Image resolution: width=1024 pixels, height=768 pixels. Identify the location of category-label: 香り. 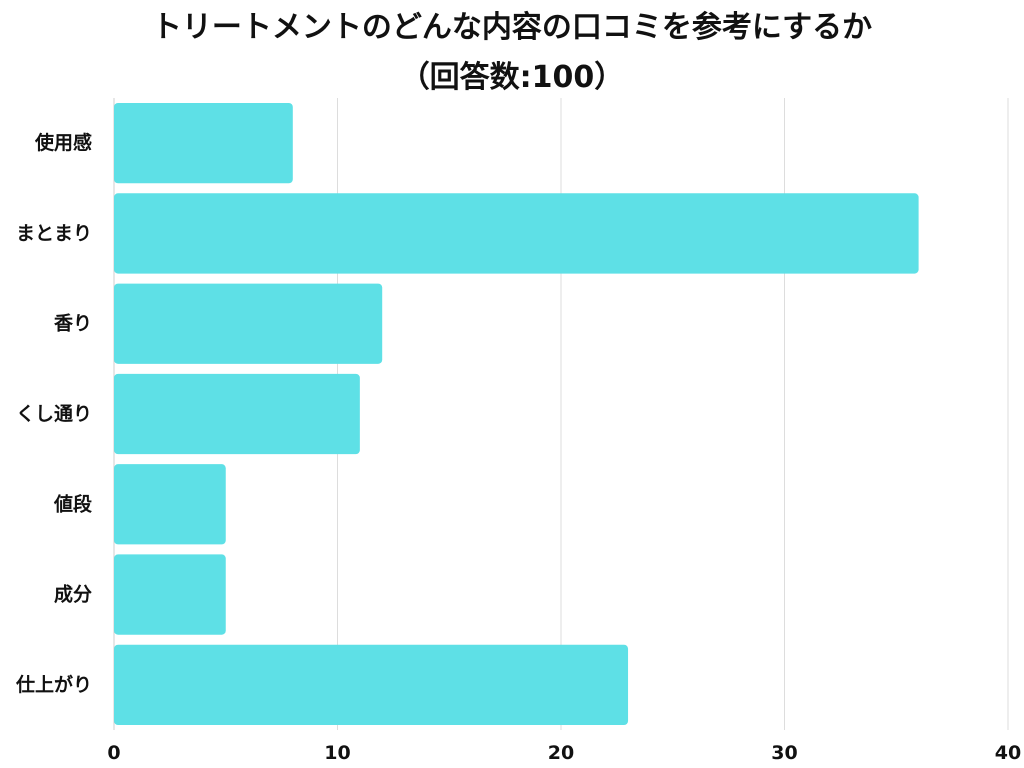
(72, 324).